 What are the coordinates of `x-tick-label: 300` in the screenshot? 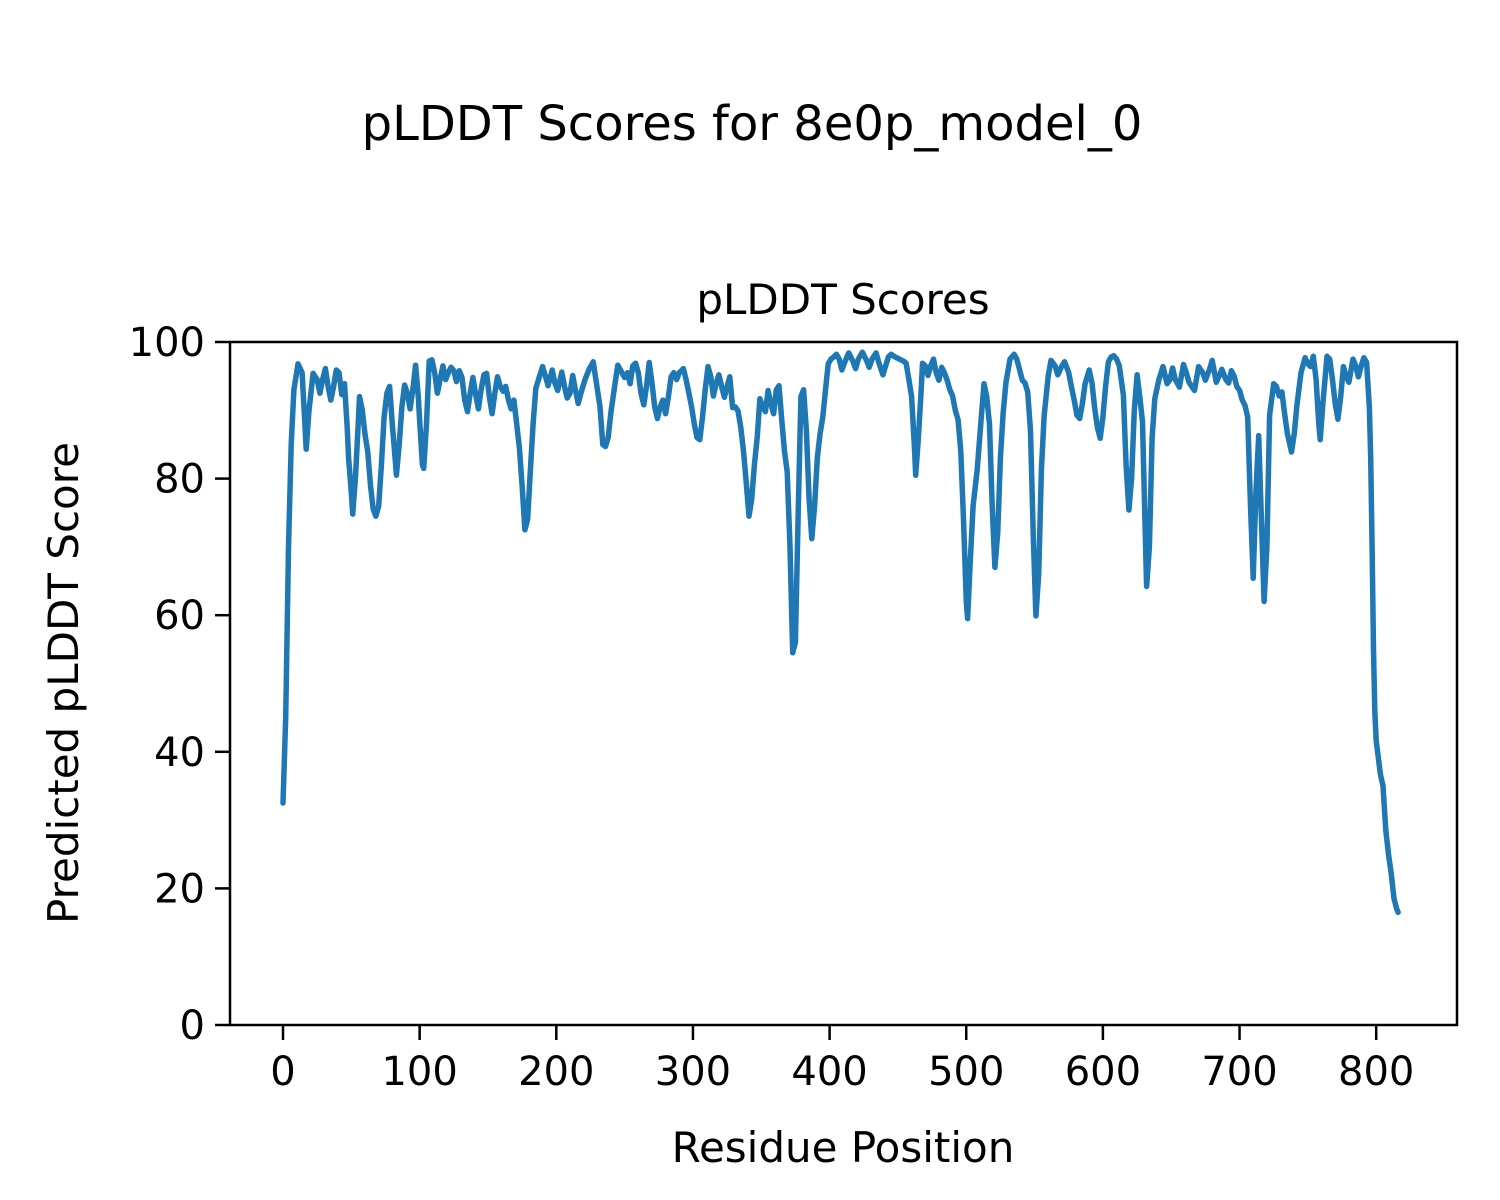 It's located at (693, 1072).